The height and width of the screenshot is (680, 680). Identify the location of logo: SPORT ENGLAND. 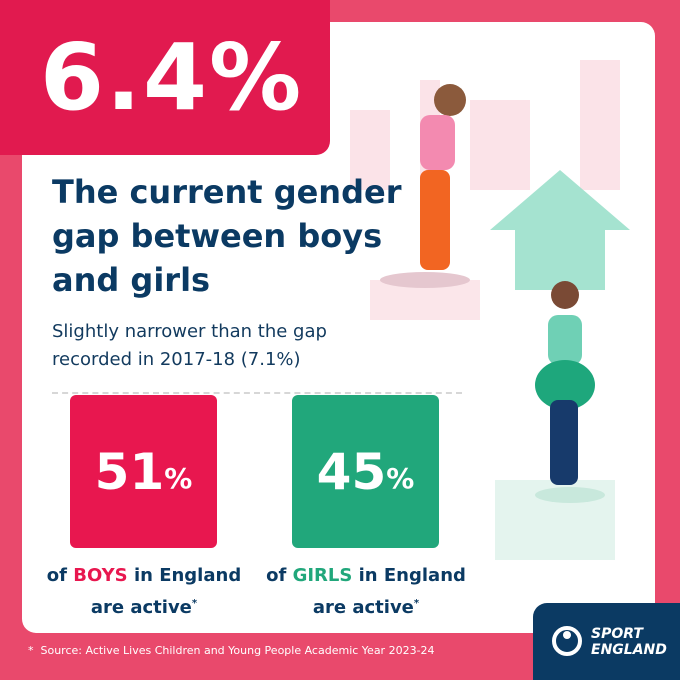
(606, 641).